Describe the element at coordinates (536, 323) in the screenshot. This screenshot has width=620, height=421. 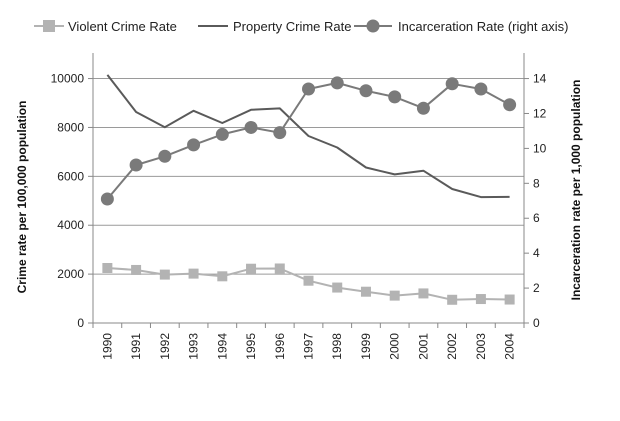
I see `y-right-tick-label: 0` at that location.